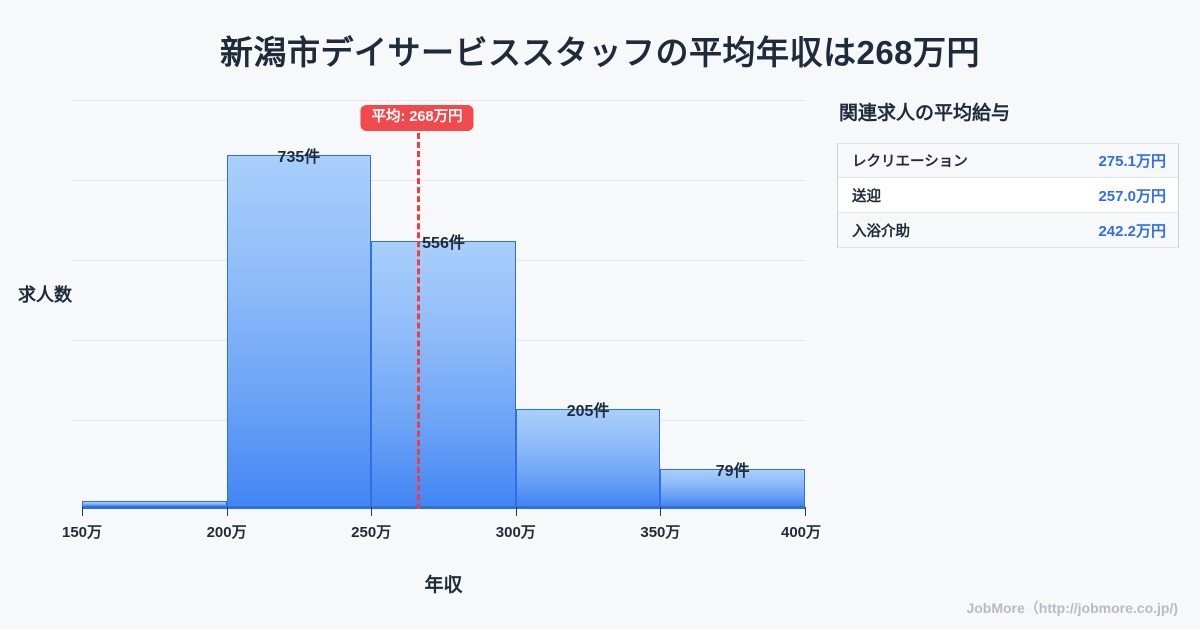 This screenshot has width=1200, height=630. Describe the element at coordinates (1072, 608) in the screenshot. I see `footer-watermark: JobMore（http://jobmore.co.jp/)` at that location.